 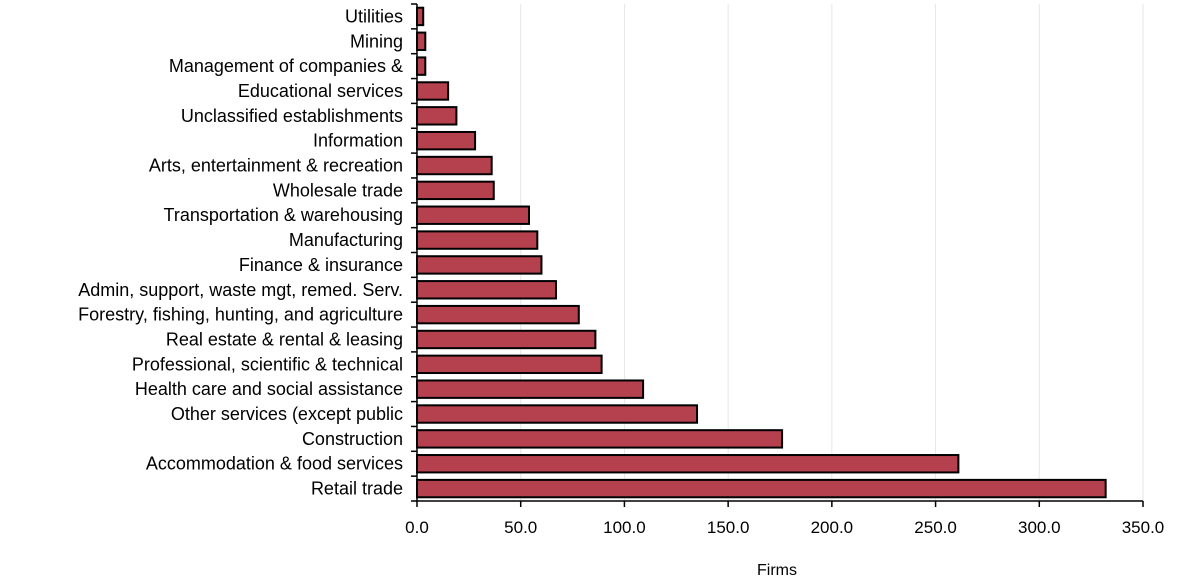 I want to click on category-label: Manufacturing, so click(x=346, y=240).